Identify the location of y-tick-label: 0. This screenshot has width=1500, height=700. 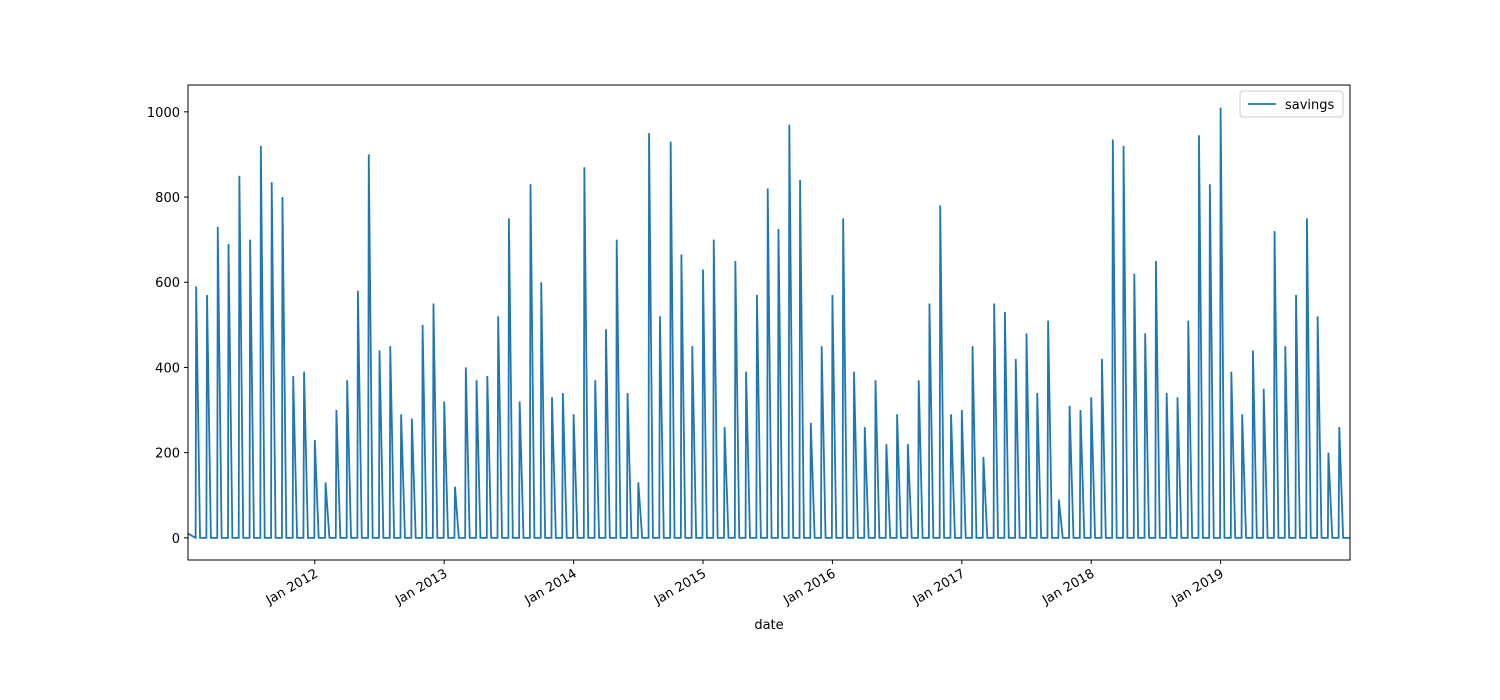
(176, 539).